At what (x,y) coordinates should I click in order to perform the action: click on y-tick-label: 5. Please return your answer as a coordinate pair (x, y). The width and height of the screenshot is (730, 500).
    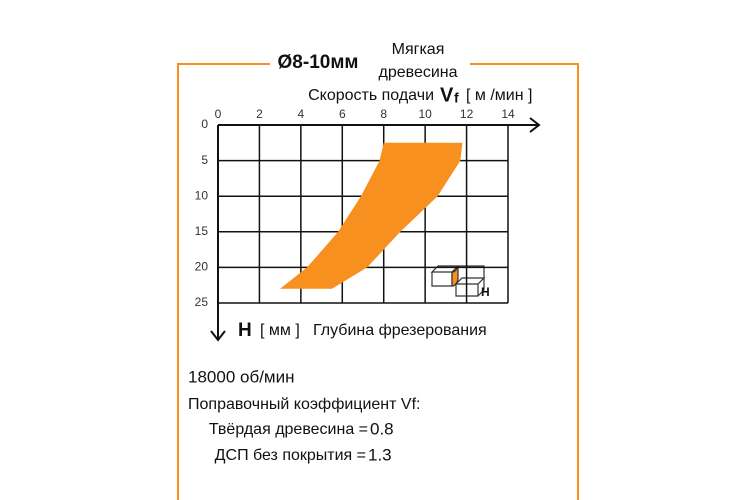
    Looking at the image, I should click on (204, 160).